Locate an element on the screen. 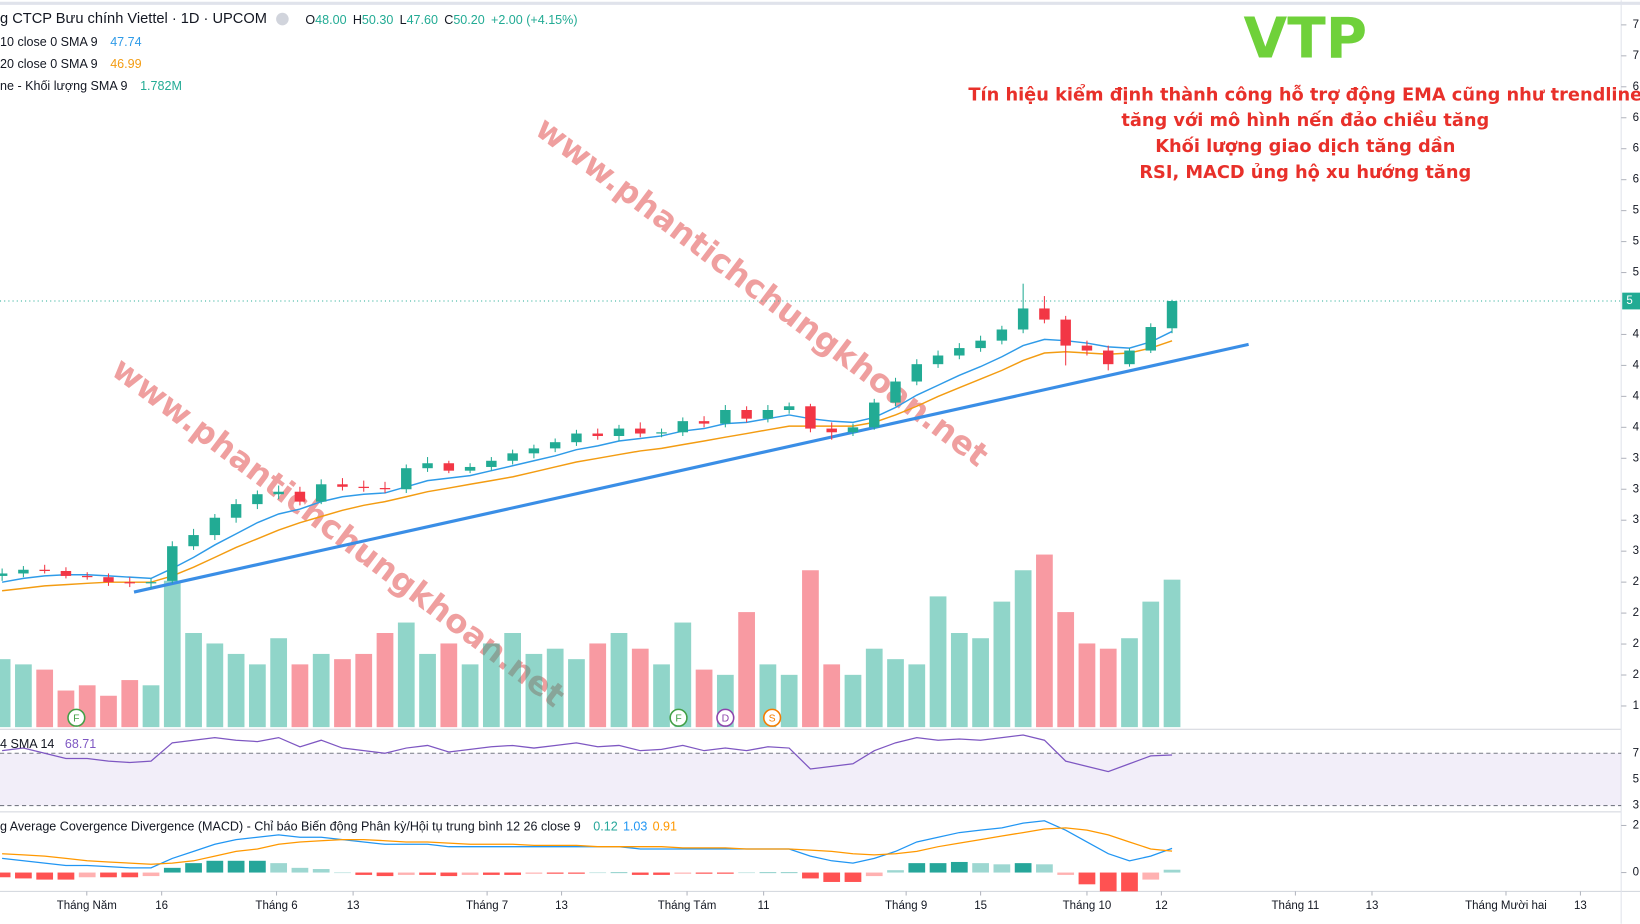  y-tick-label: 4 is located at coordinates (1636, 427).